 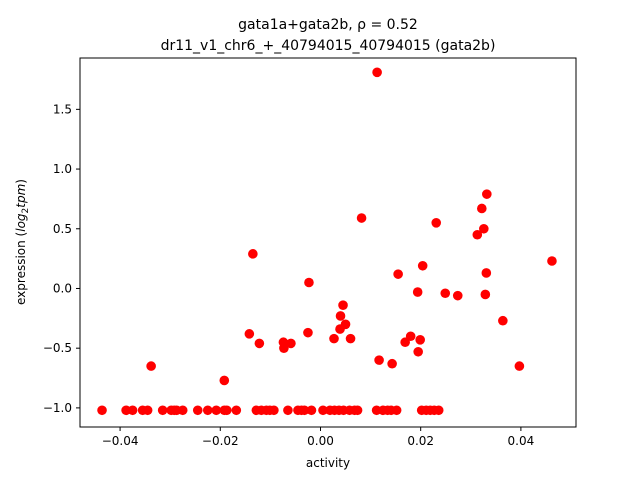 I want to click on x-tick-label: 0.02, so click(x=420, y=441).